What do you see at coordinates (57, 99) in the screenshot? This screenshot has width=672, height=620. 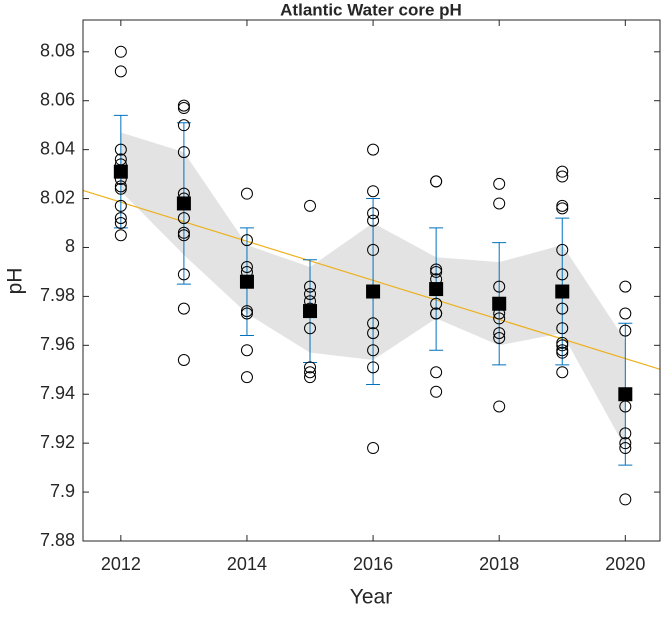 I see `y-tick-label: 8.06` at bounding box center [57, 99].